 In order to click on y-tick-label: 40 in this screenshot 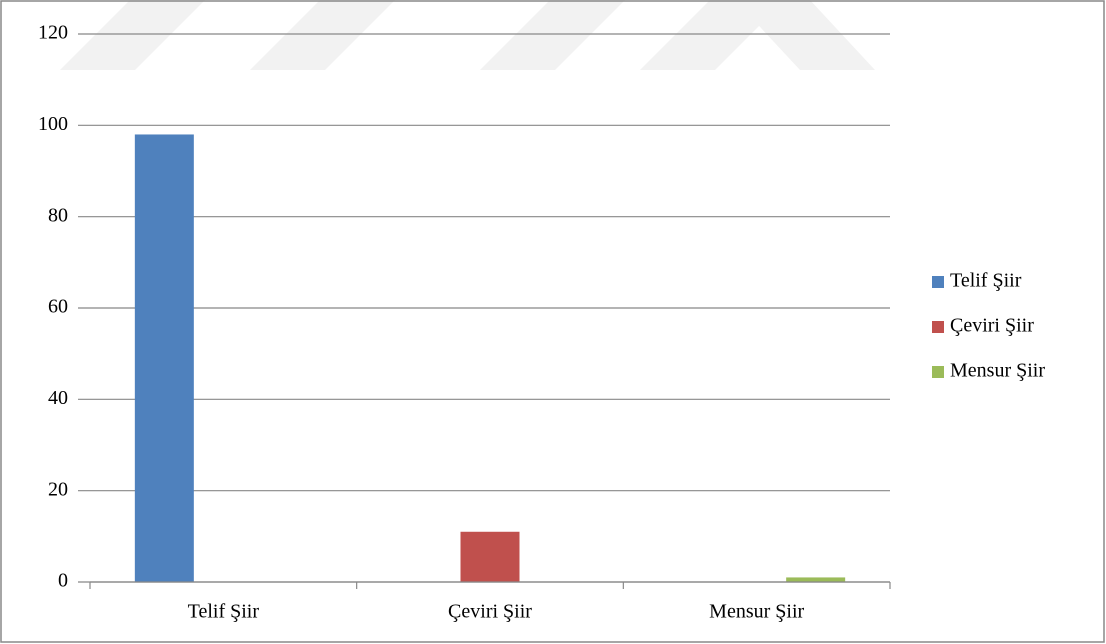, I will do `click(58, 398)`.